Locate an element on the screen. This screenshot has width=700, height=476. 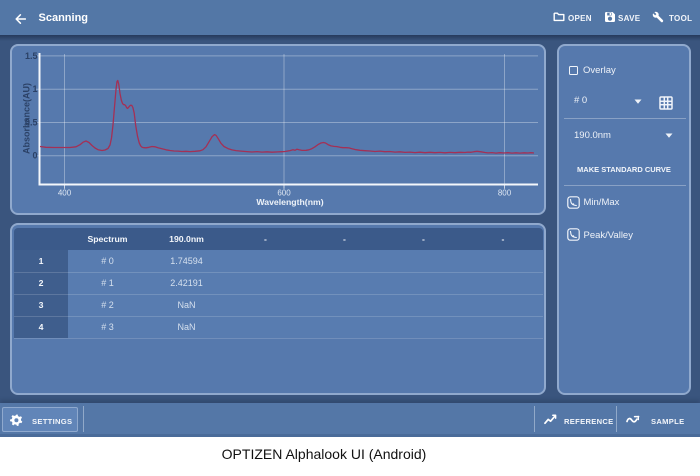
svg-text: Absorbance(AU) is located at coordinates (27, 118).